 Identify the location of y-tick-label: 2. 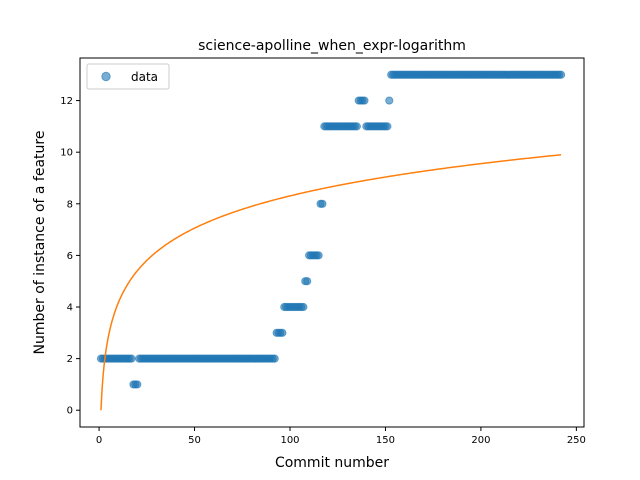
(70, 359).